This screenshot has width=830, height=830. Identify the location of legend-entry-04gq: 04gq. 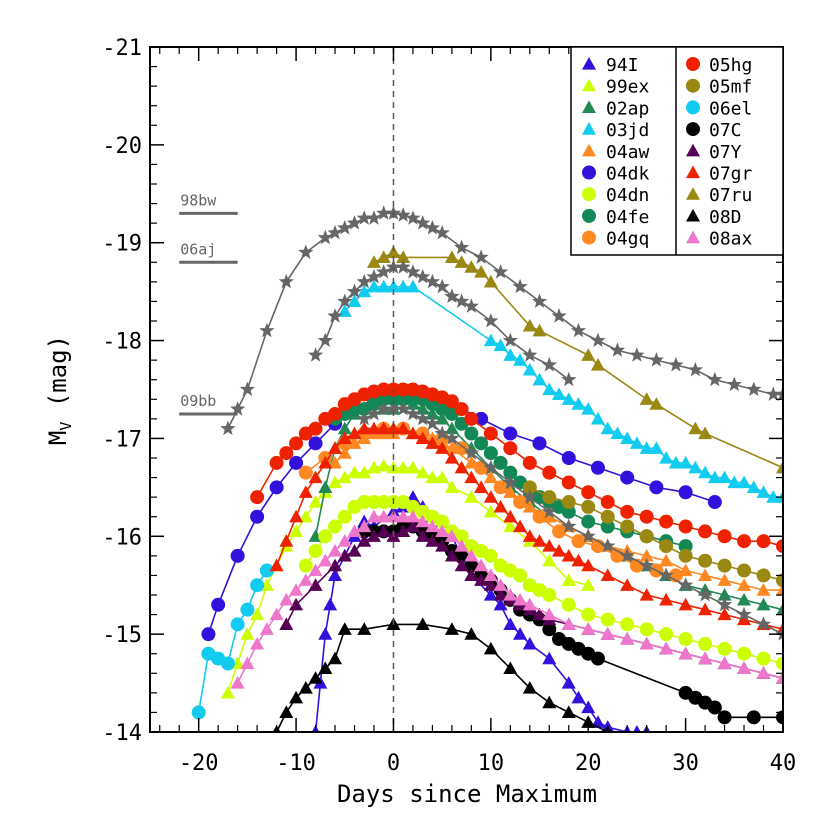
(615, 239).